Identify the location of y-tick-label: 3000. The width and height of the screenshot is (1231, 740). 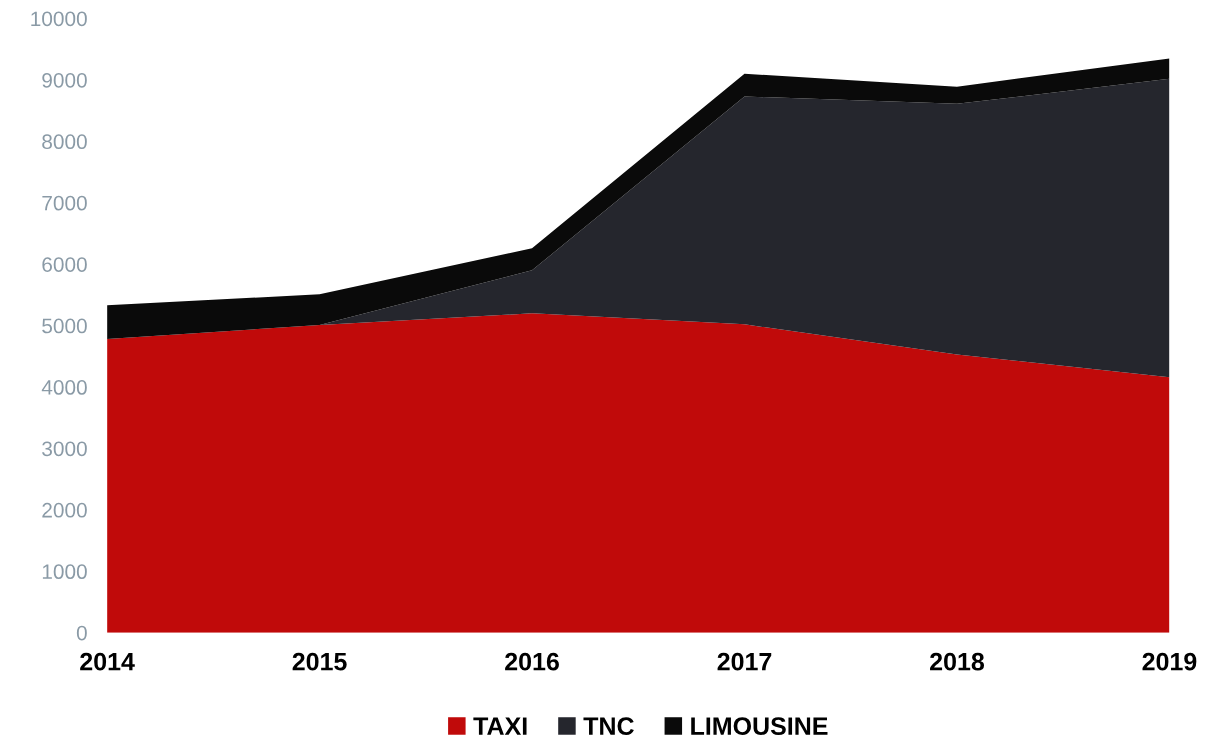
(64, 449).